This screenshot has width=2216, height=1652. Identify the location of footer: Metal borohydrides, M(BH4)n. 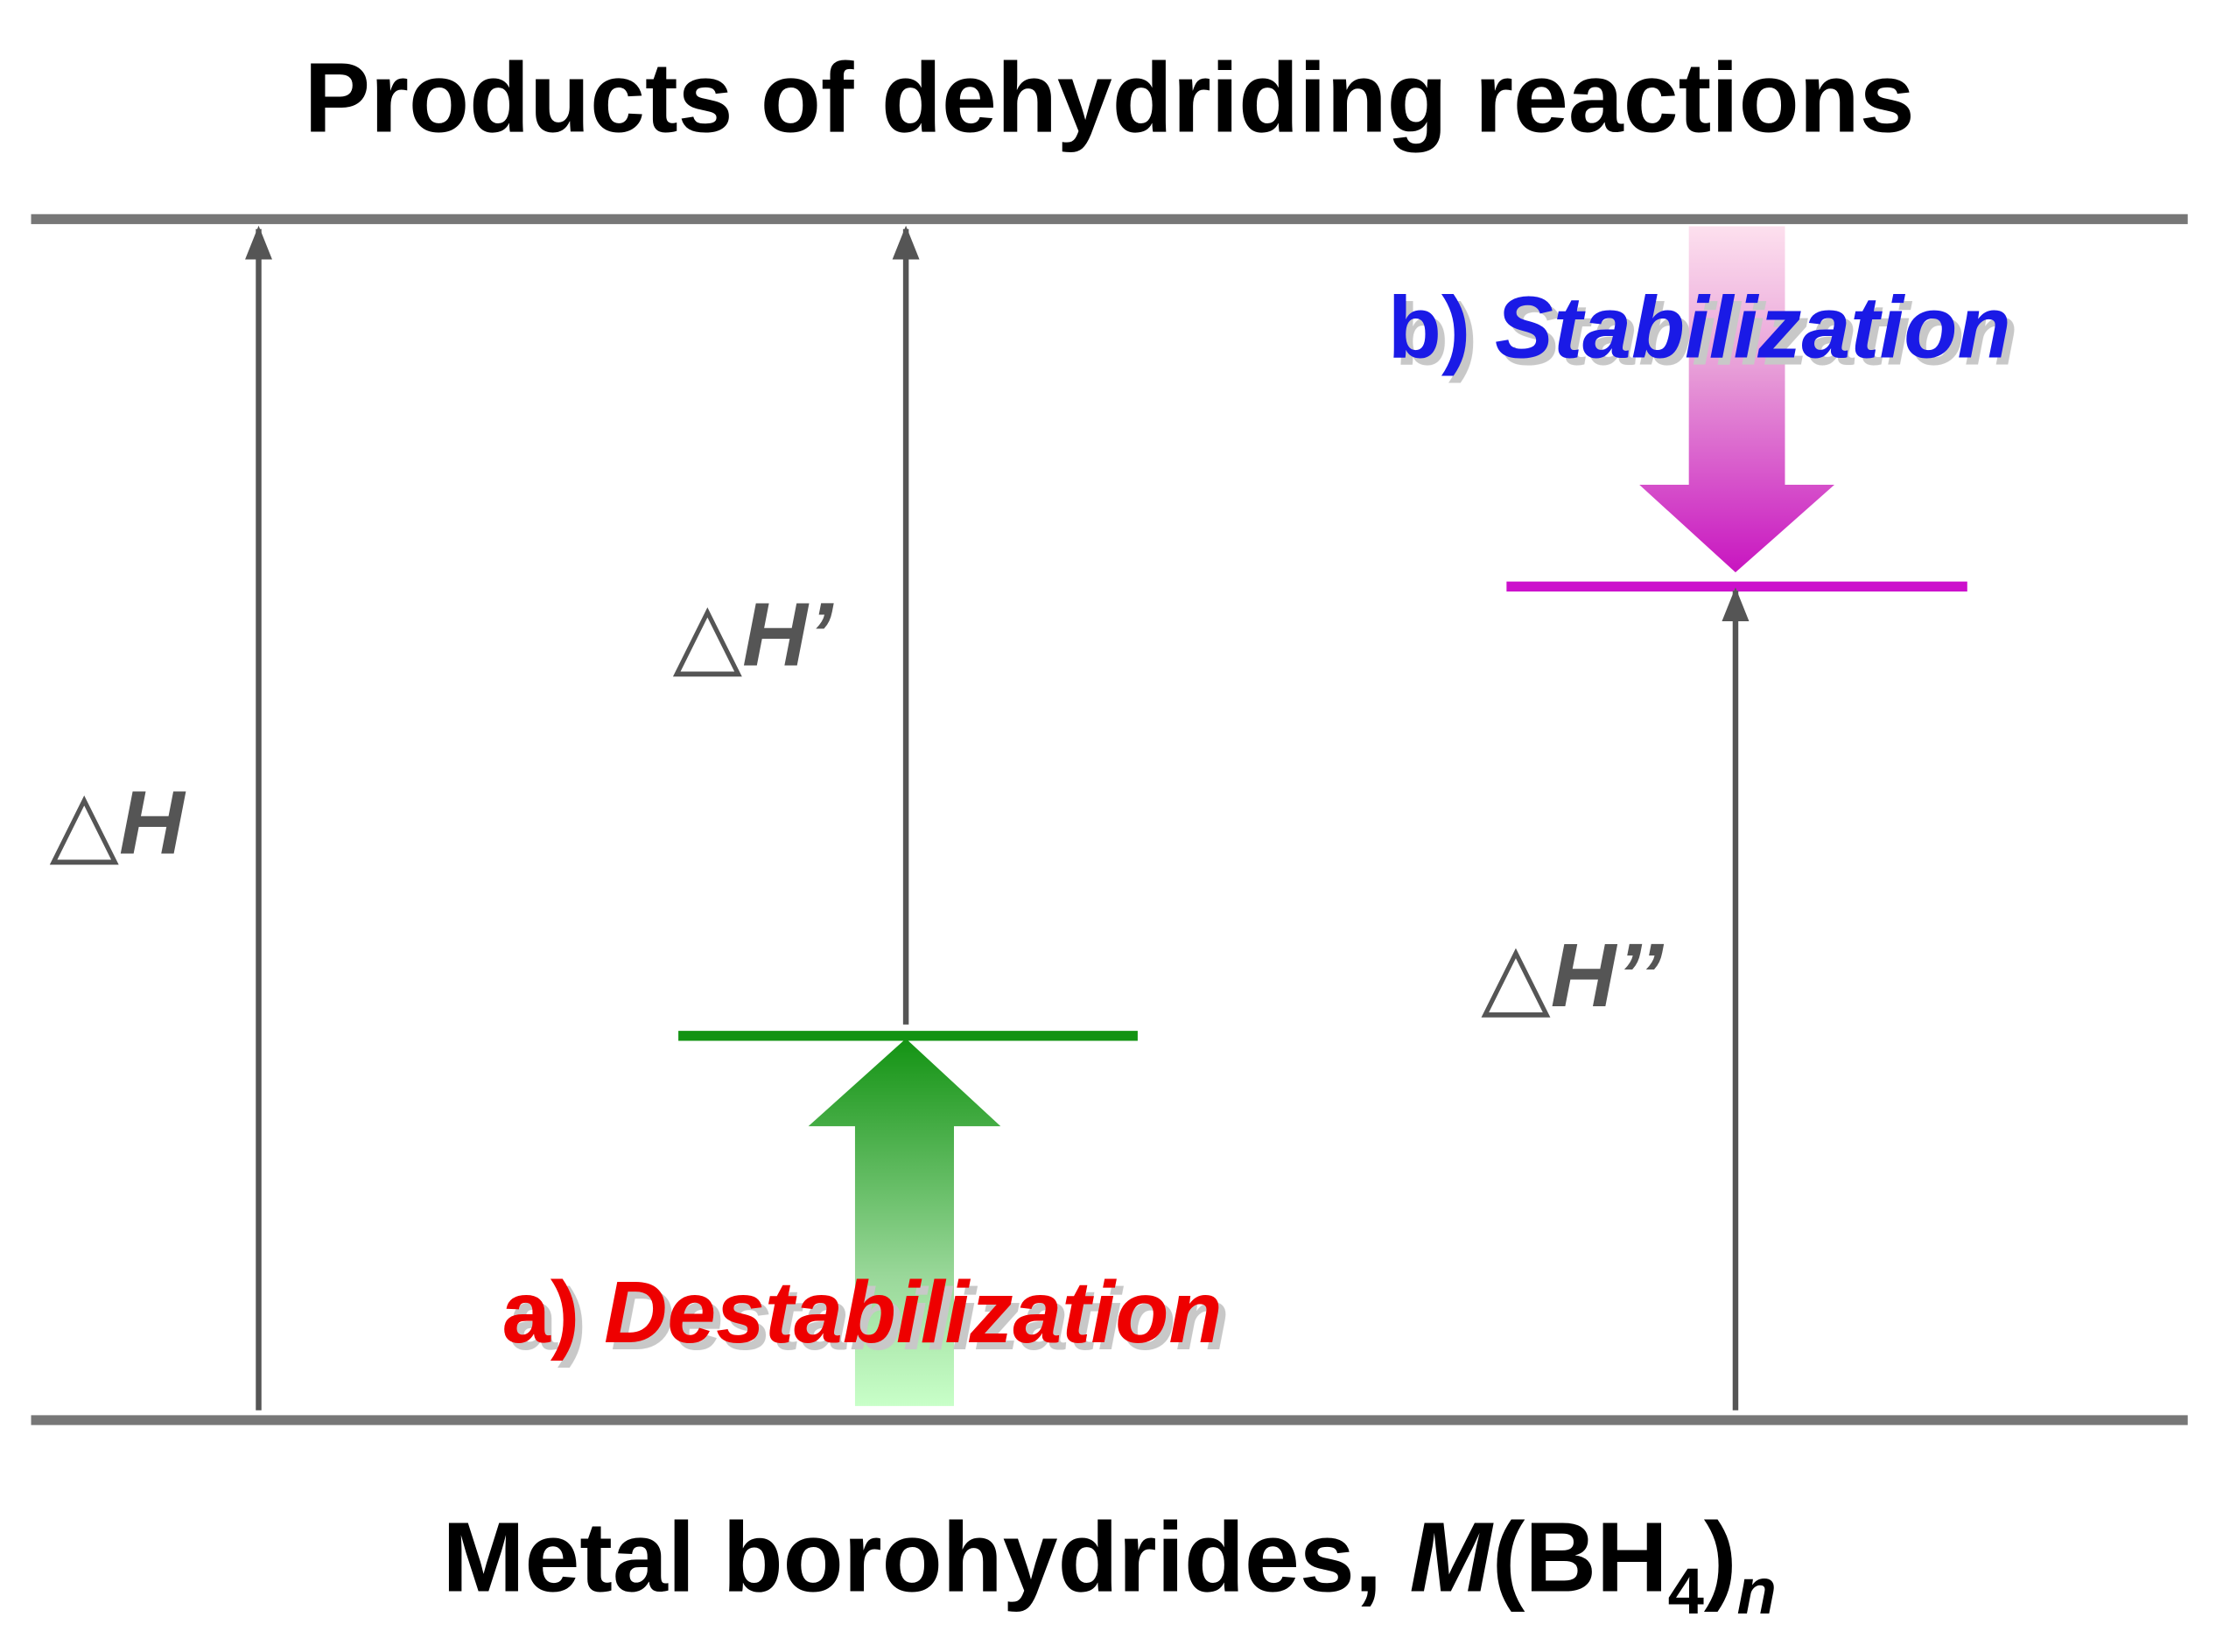
(1109, 1565).